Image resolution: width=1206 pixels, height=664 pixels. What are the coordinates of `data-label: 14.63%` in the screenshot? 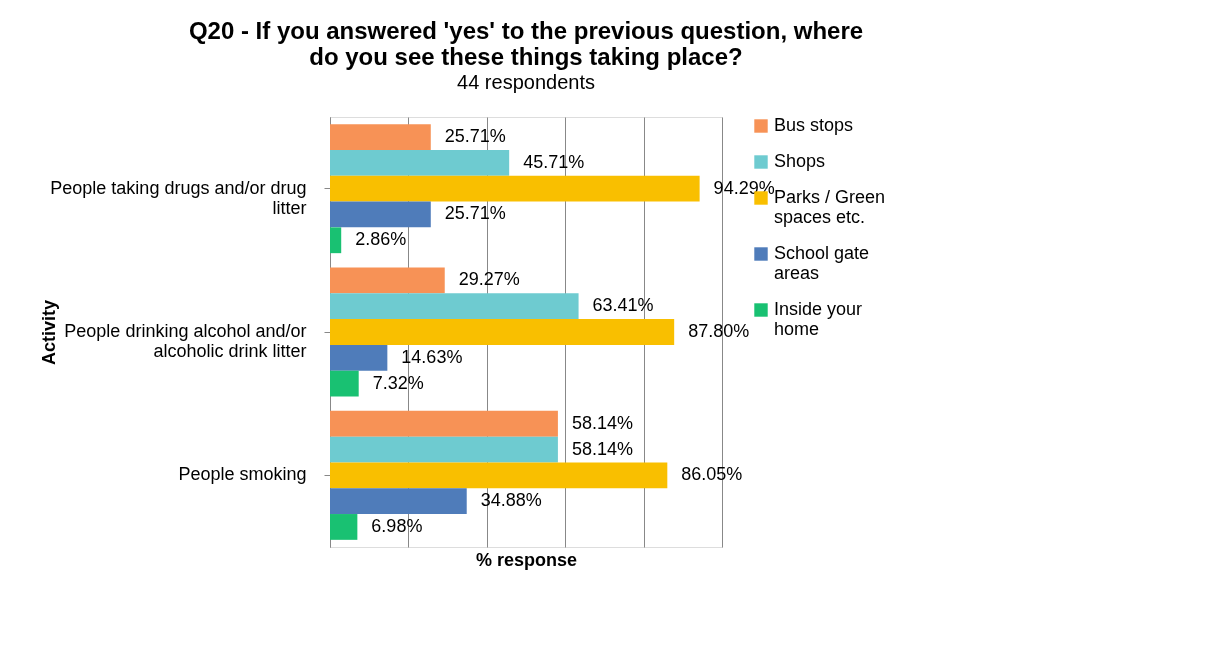 It's located at (432, 356).